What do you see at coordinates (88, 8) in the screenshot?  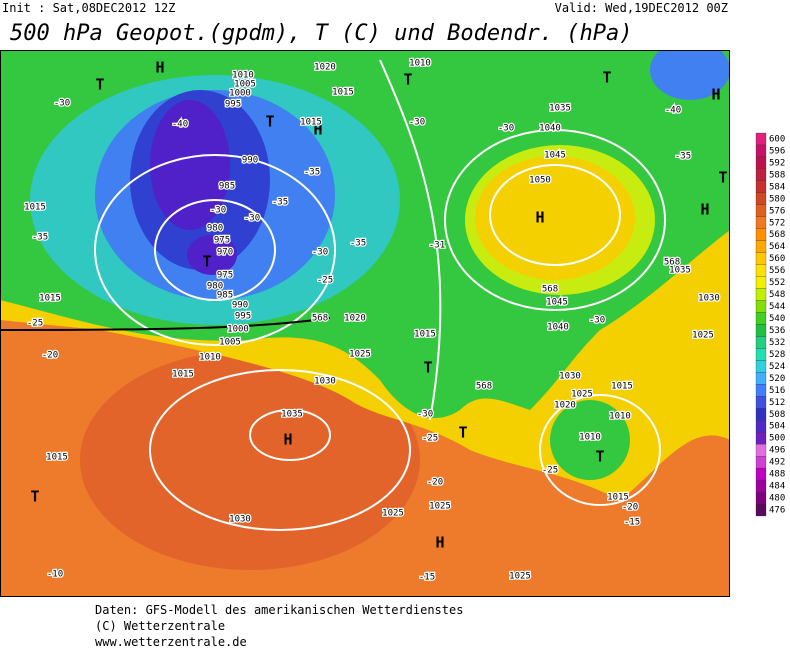 I see `init-time: Init : Sat,08DEC2012 12Z` at bounding box center [88, 8].